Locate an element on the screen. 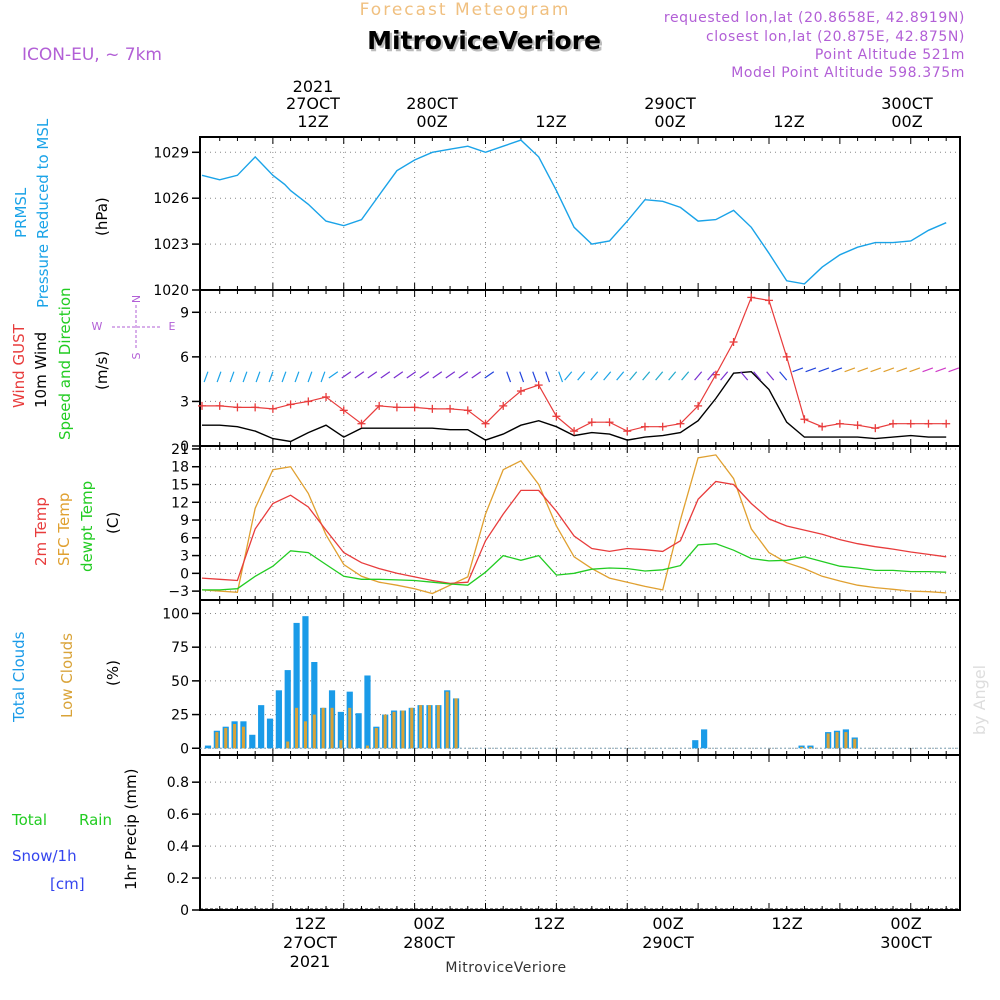  forecast-title: Forecast Meteogram is located at coordinates (465, 10).